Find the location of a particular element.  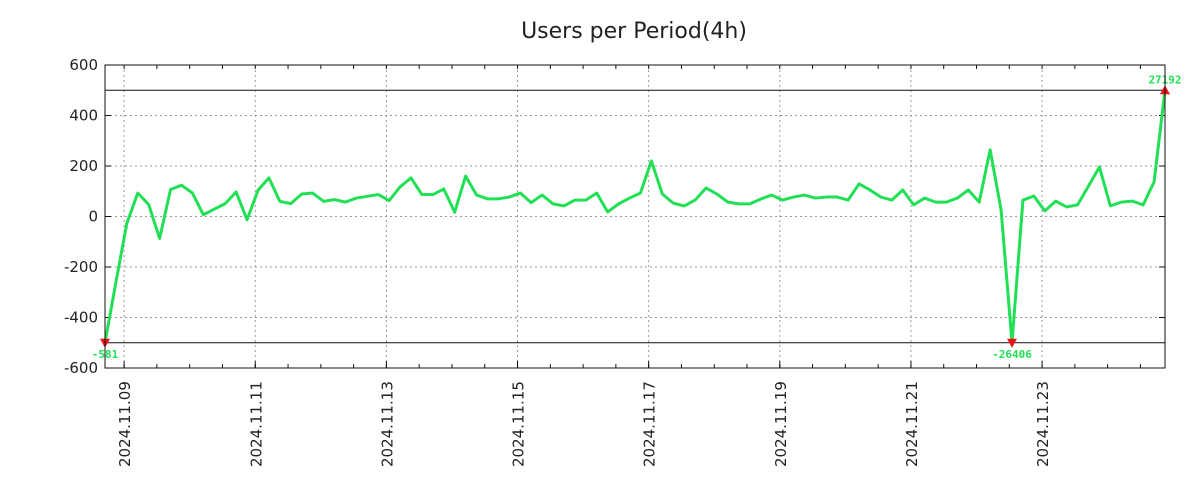

y-tick-label: -400 is located at coordinates (81, 318).